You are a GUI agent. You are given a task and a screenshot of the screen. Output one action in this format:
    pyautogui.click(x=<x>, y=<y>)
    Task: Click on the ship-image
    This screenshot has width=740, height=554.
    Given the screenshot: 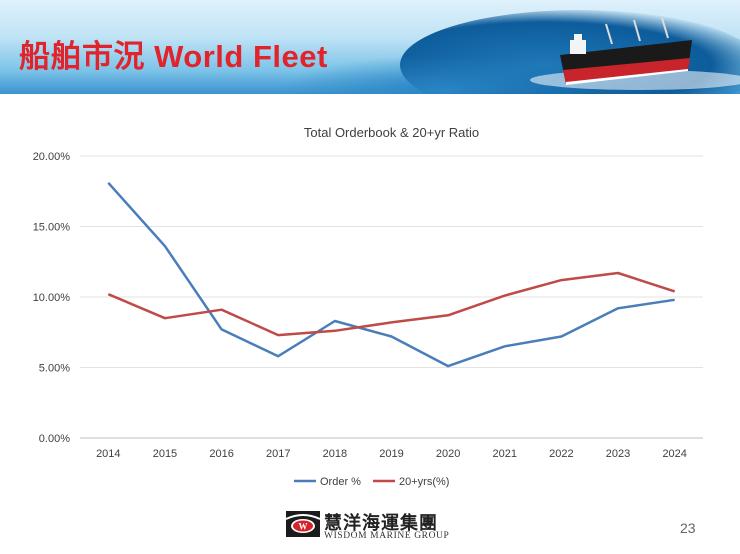 What is the action you would take?
    pyautogui.click(x=635, y=53)
    